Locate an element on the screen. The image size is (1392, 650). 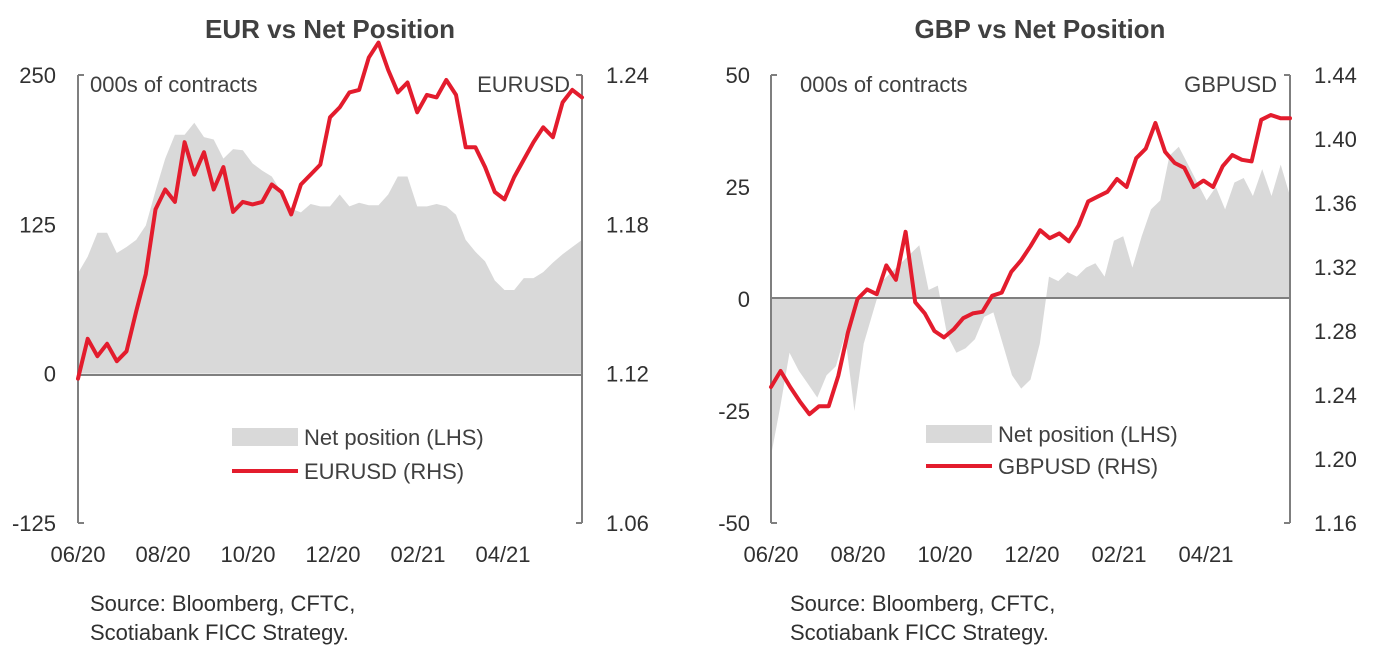
legend: Net position (LHS) GBPUSD (RHS) is located at coordinates (1052, 450).